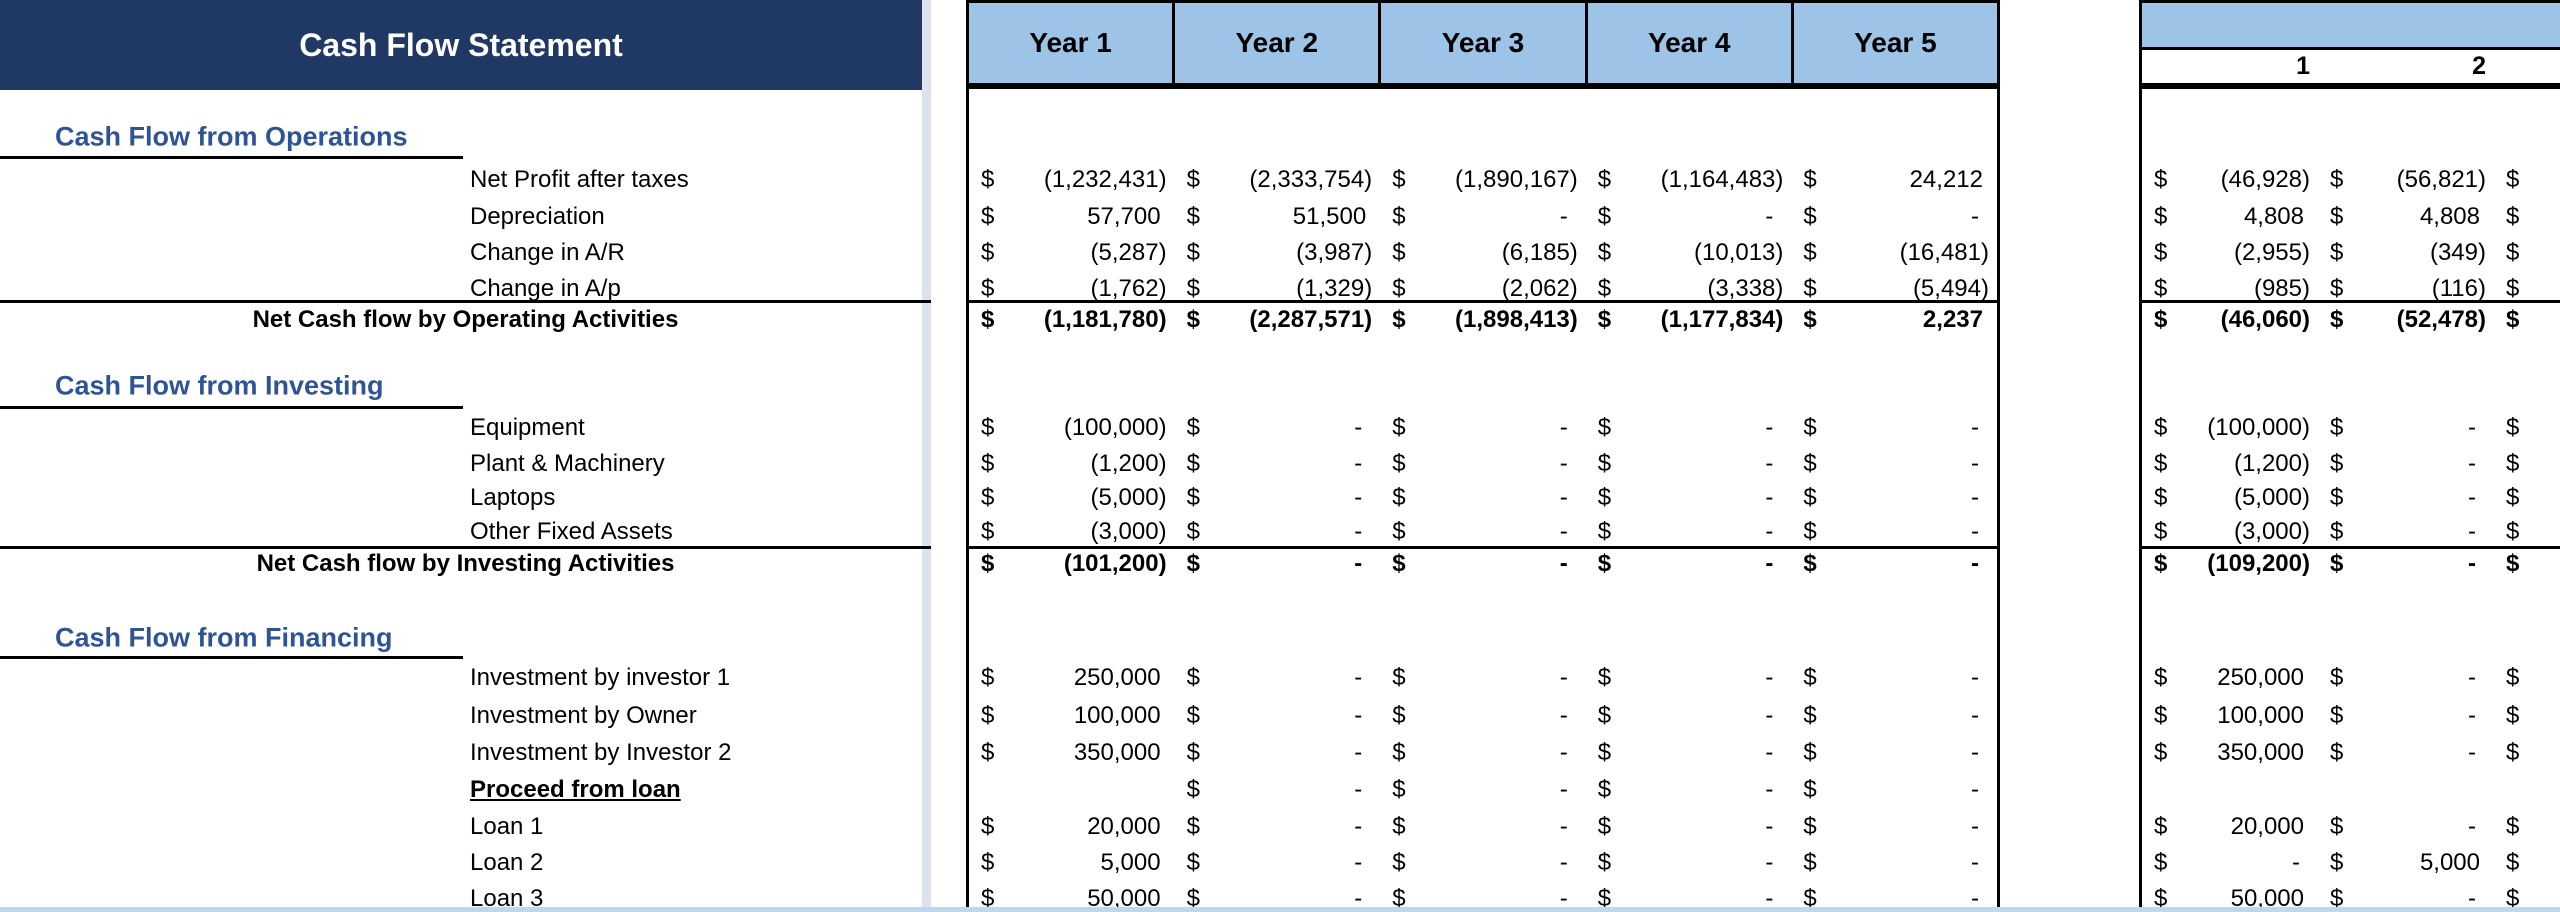 The width and height of the screenshot is (2560, 912). I want to click on value-cell-year5: $ (5,494), so click(1894, 289).